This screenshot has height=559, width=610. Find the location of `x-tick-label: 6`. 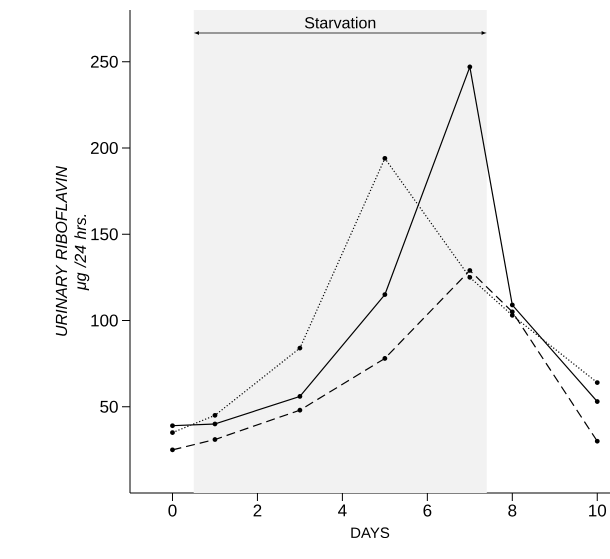

x-tick-label: 6 is located at coordinates (427, 510).